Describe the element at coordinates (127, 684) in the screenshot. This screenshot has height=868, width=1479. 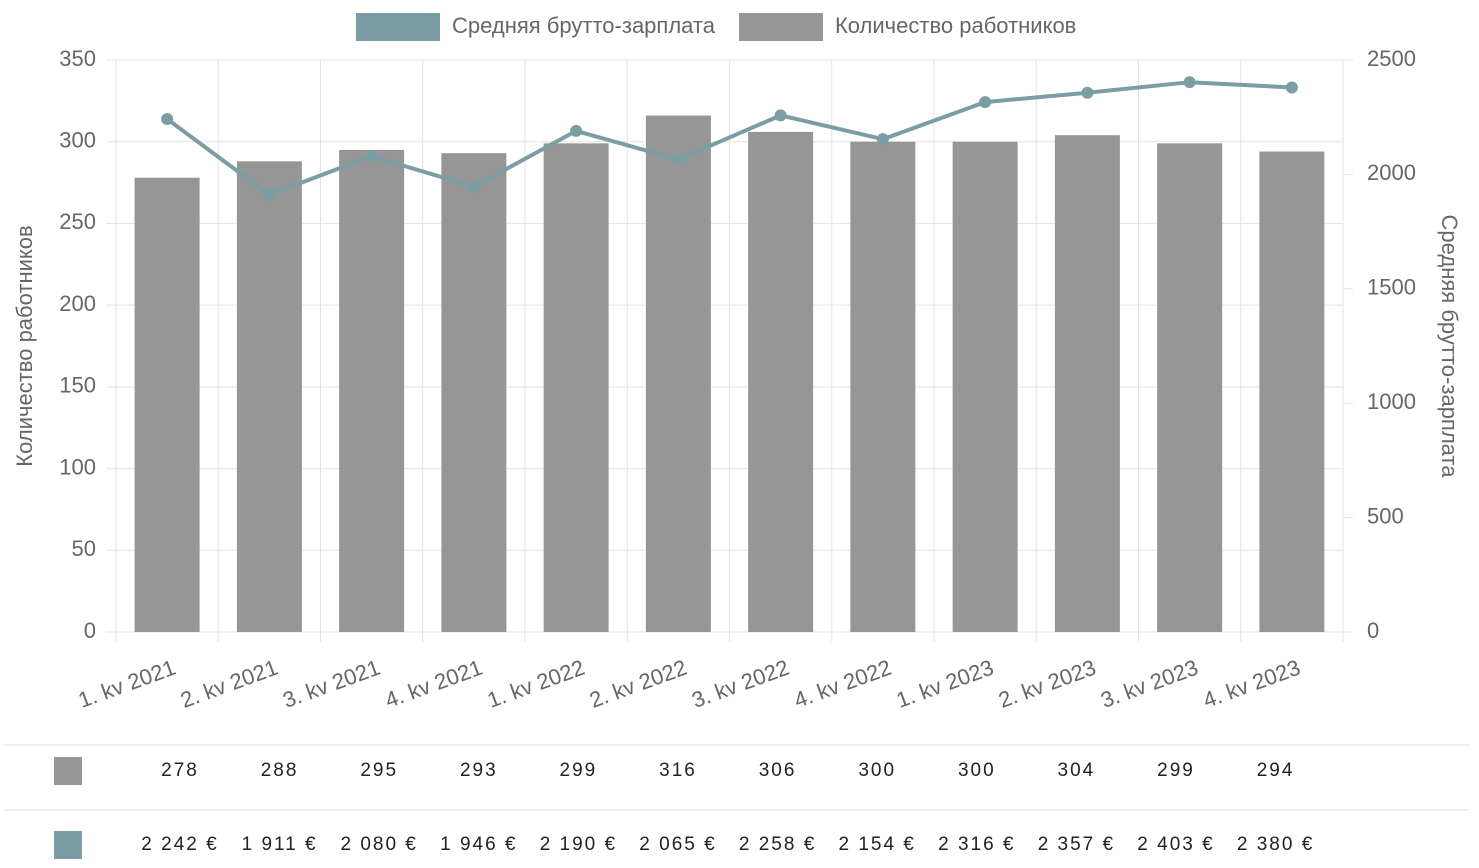
I see `x-tick-label: 1. kv 2021` at that location.